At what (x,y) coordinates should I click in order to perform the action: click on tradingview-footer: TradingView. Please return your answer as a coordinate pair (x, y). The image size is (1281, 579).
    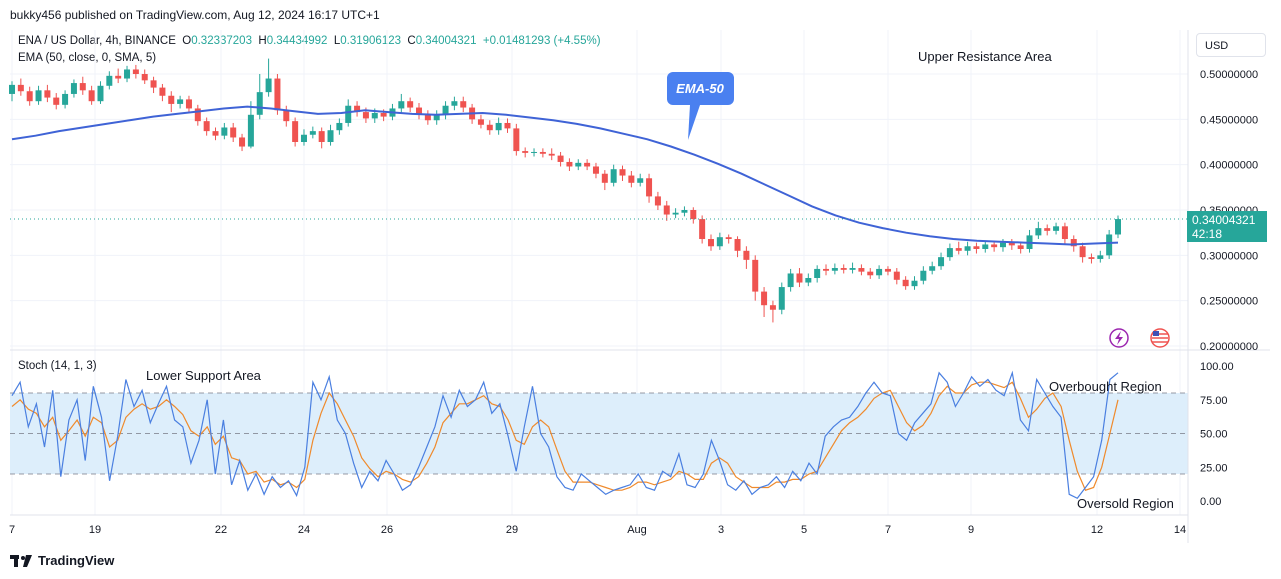
    Looking at the image, I should click on (62, 560).